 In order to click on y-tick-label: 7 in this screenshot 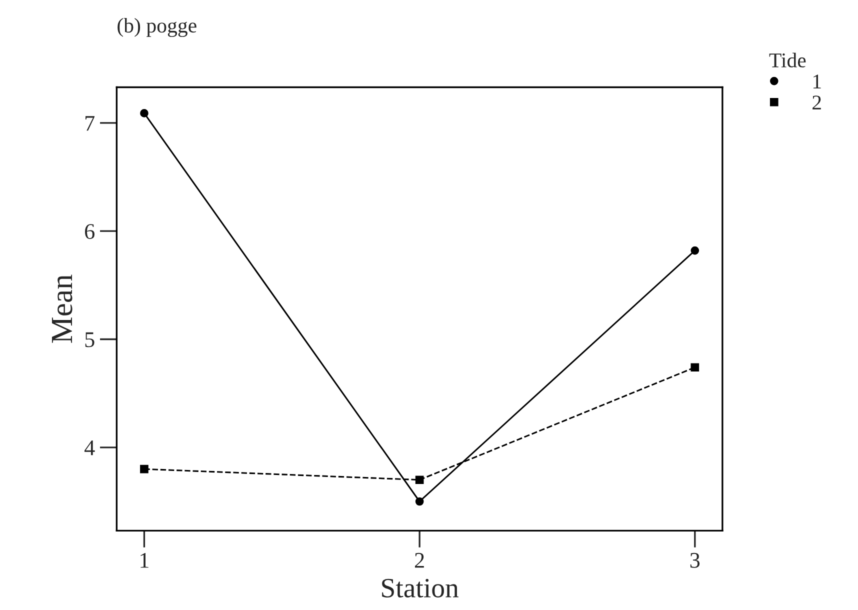, I will do `click(90, 123)`.